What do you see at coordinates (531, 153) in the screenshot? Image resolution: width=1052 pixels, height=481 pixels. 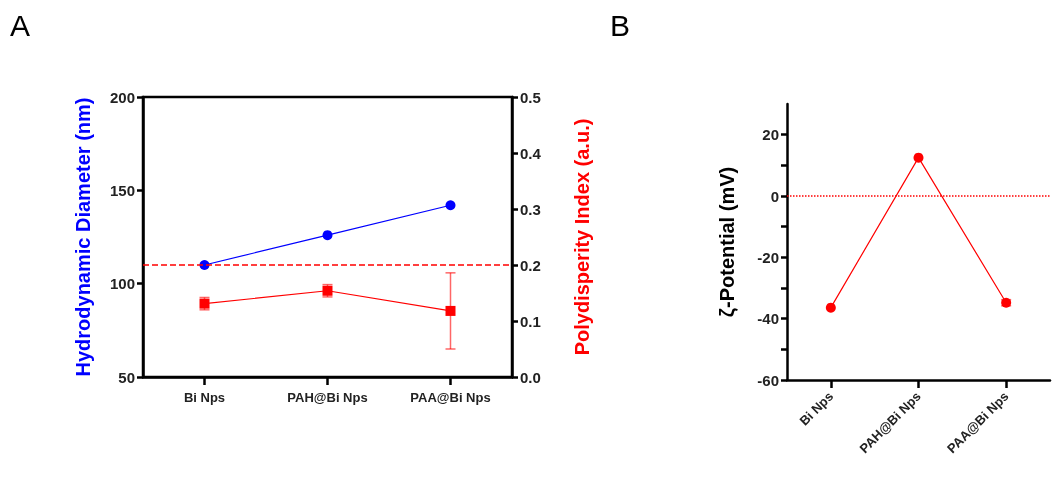 I see `y2-tick-label: 0.4` at bounding box center [531, 153].